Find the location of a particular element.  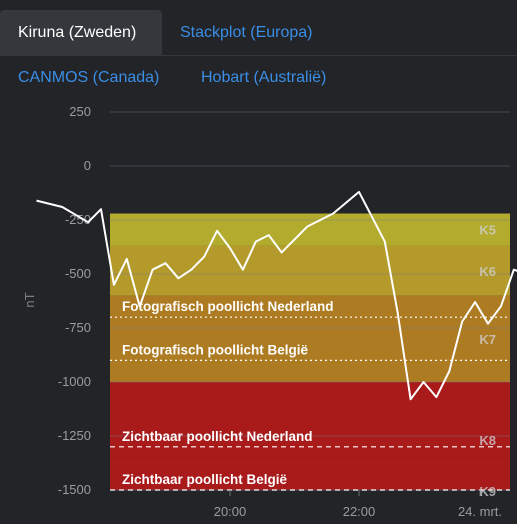

tab-hobart: Hobart (Australië) is located at coordinates (264, 77).